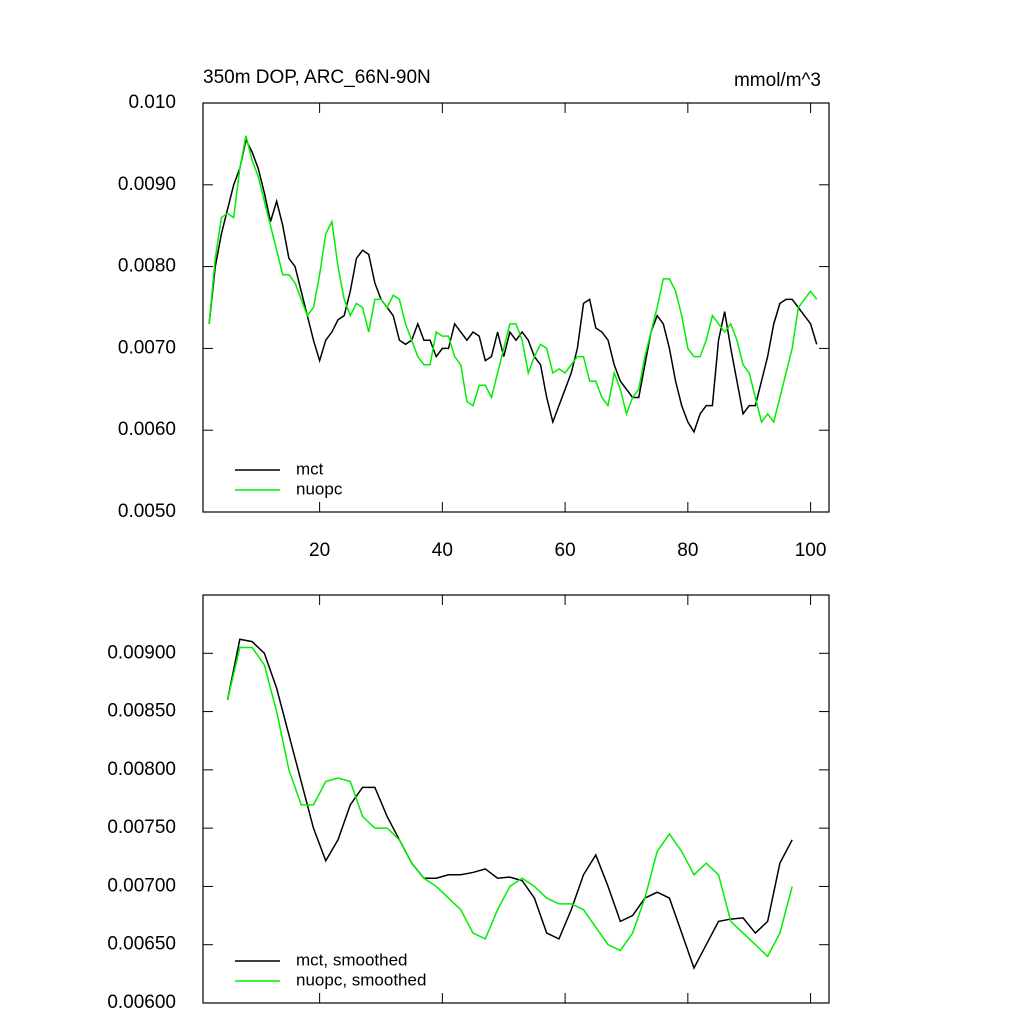  I want to click on x-tick-label: 60, so click(565, 550).